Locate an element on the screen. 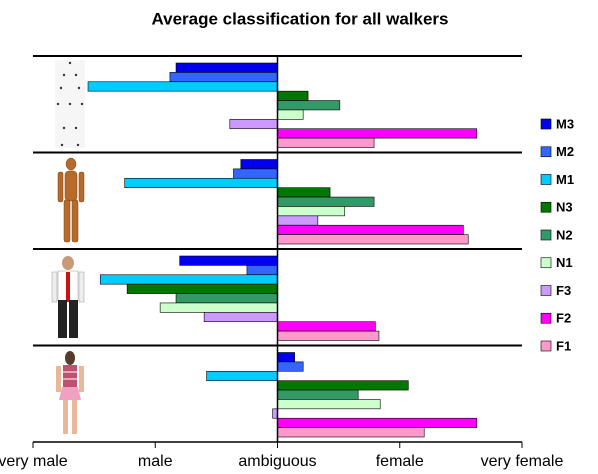 This screenshot has height=474, width=598. x-tick-label: male is located at coordinates (155, 461).